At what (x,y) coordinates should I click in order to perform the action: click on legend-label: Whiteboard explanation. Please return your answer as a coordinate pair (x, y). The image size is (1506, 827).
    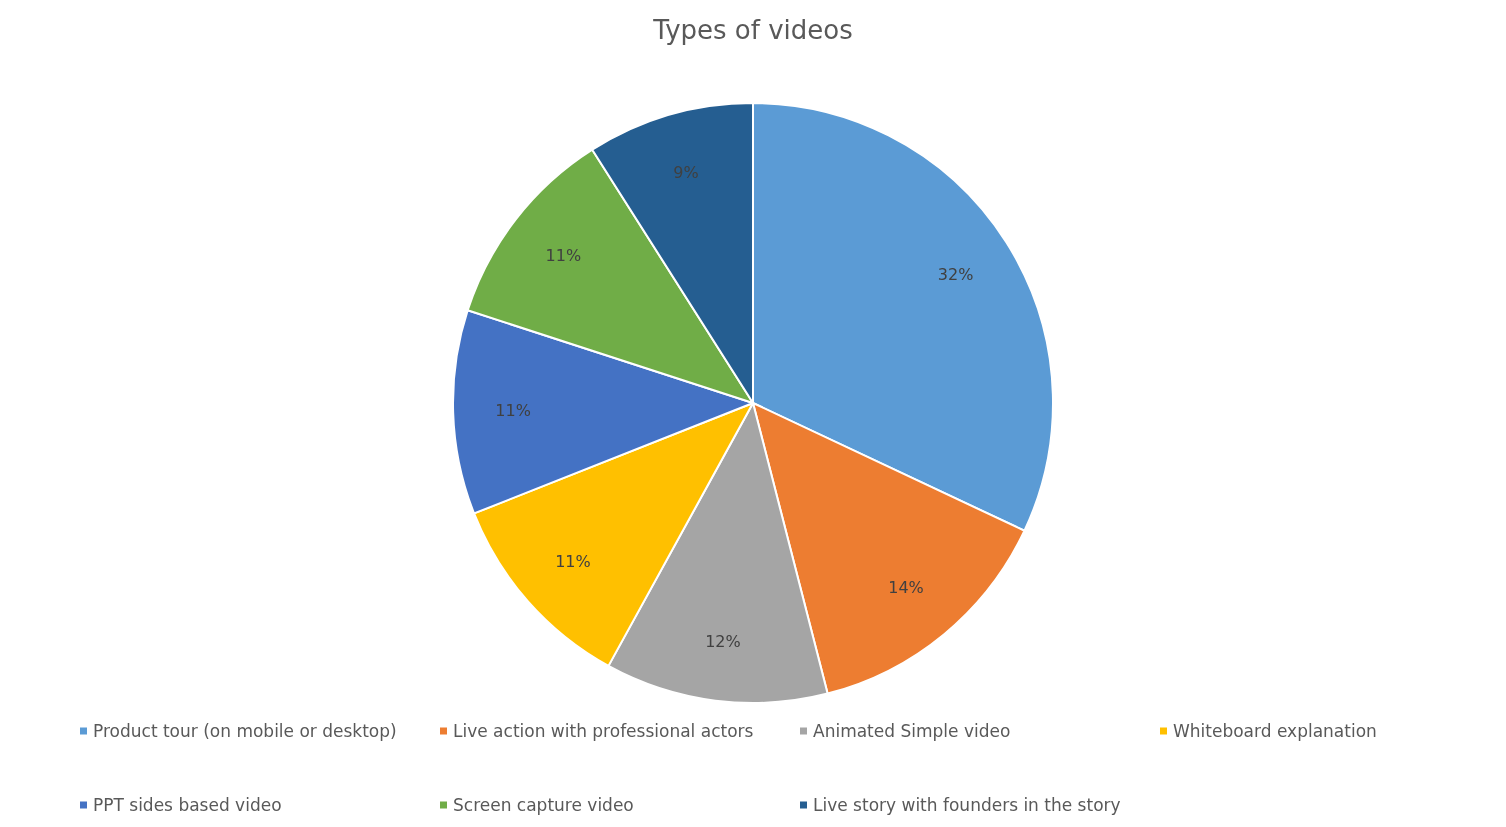
    Looking at the image, I should click on (1275, 731).